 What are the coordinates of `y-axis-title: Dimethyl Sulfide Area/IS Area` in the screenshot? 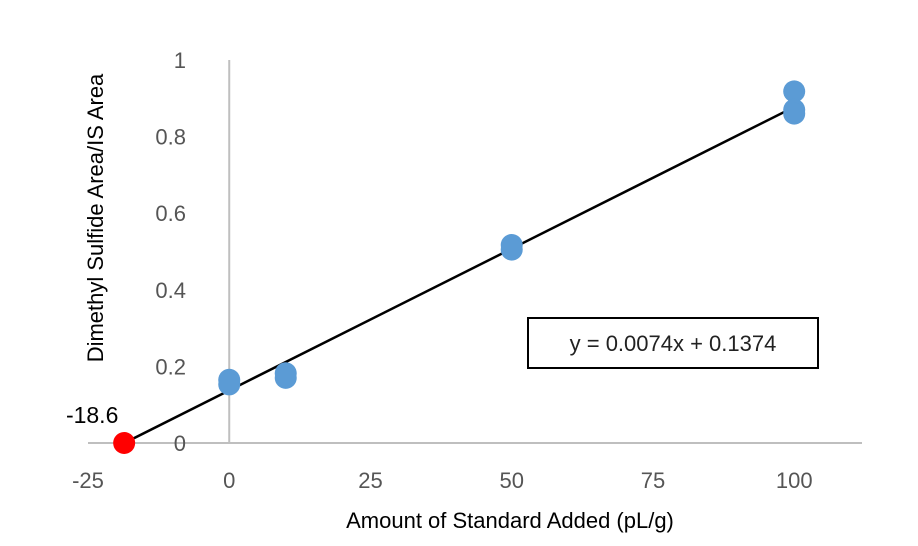 It's located at (95, 217).